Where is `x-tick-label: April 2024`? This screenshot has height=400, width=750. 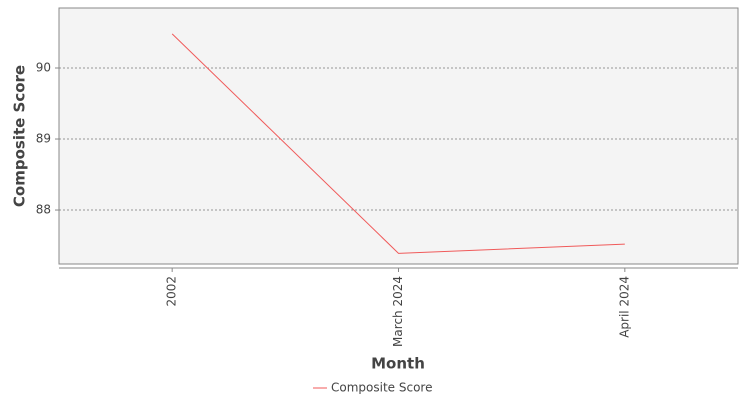 x-tick-label: April 2024 is located at coordinates (624, 307).